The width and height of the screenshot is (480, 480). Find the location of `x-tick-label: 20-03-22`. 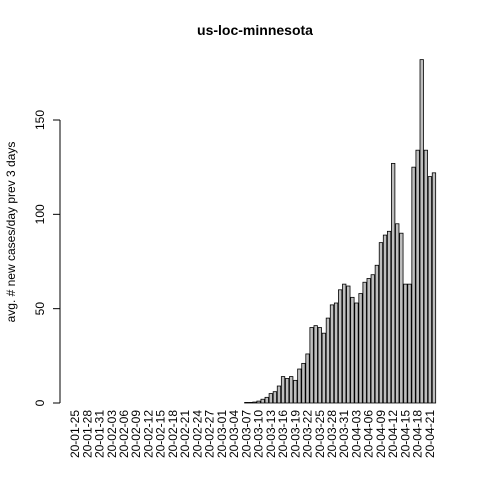

x-tick-label: 20-03-22 is located at coordinates (308, 434).